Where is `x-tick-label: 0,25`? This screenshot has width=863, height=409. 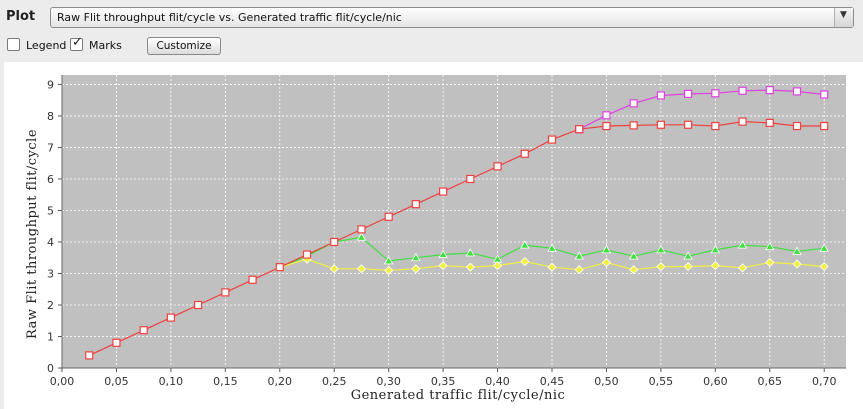 x-tick-label: 0,25 is located at coordinates (334, 381).